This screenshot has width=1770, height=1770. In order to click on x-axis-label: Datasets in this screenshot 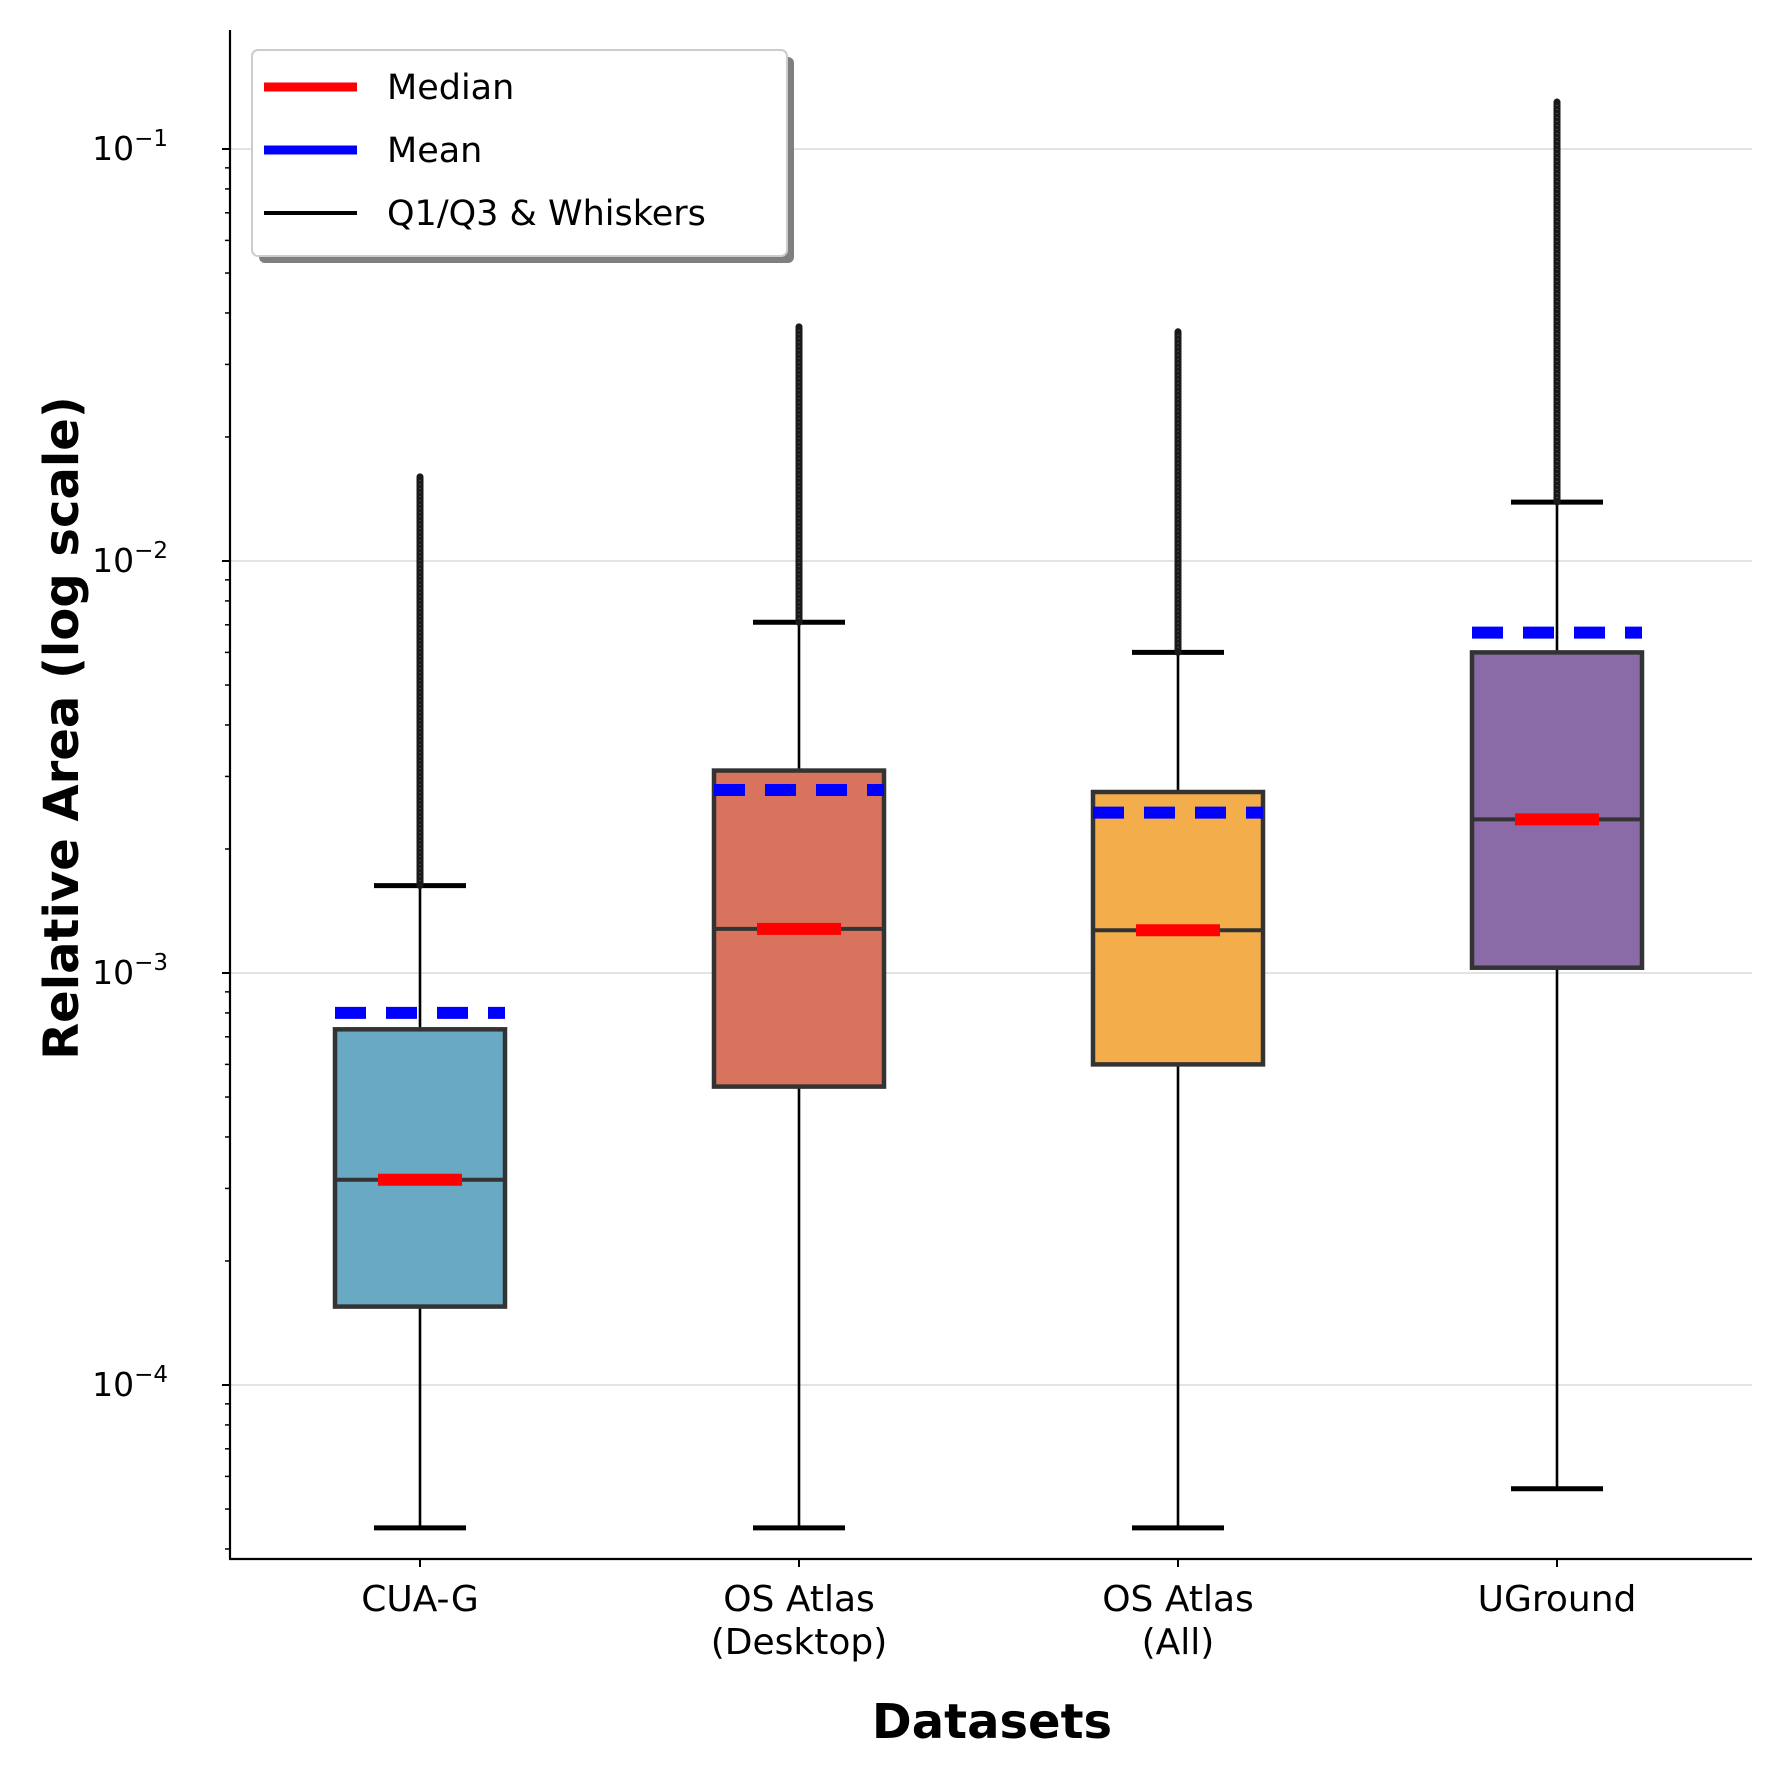, I will do `click(992, 1722)`.